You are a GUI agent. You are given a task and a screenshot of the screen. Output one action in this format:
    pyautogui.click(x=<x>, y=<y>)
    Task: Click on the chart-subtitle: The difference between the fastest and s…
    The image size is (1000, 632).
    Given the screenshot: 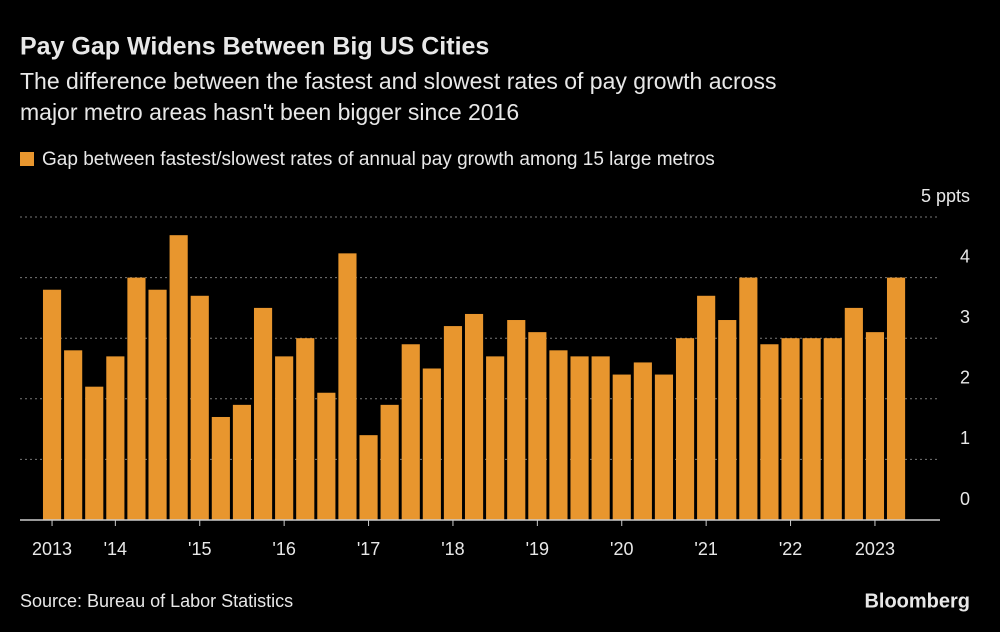 What is the action you would take?
    pyautogui.click(x=398, y=81)
    